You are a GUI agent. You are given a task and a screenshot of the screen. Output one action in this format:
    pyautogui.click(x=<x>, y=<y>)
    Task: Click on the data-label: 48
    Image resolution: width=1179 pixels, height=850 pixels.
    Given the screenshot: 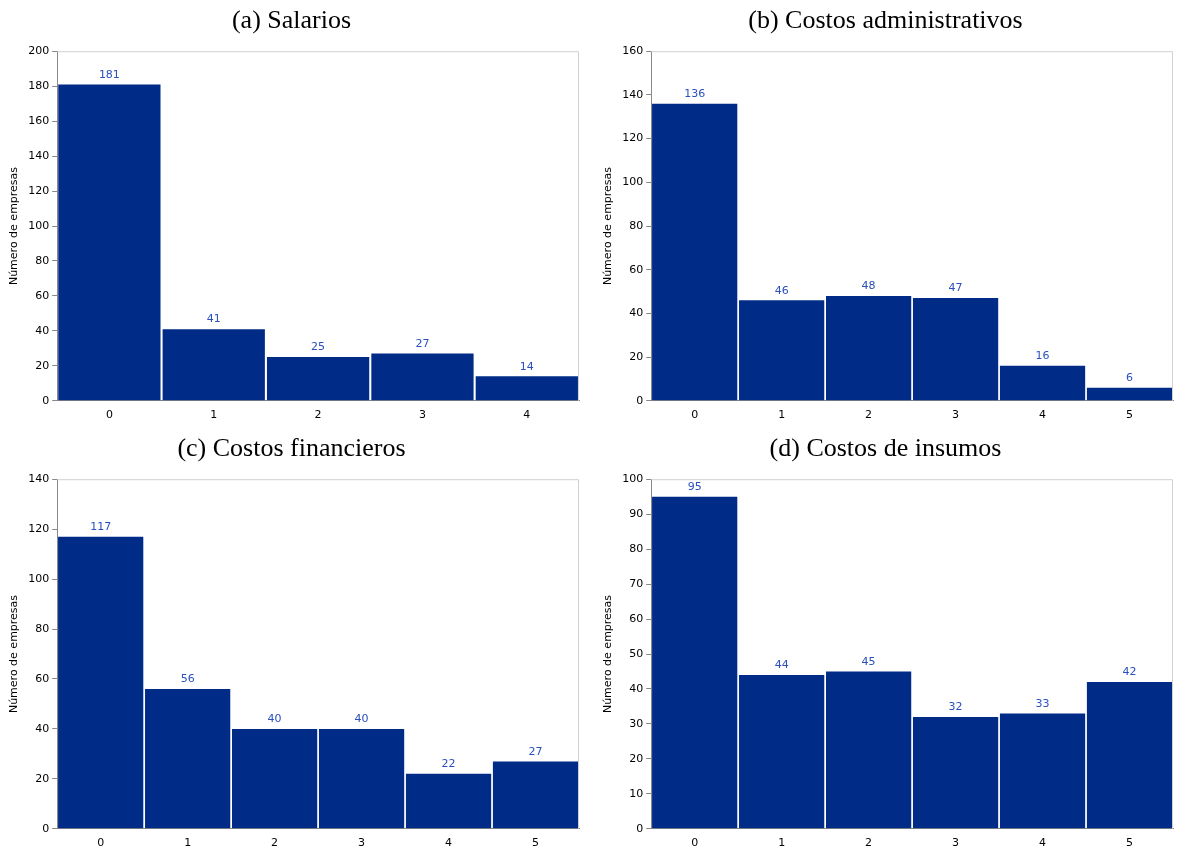 What is the action you would take?
    pyautogui.click(x=868, y=286)
    